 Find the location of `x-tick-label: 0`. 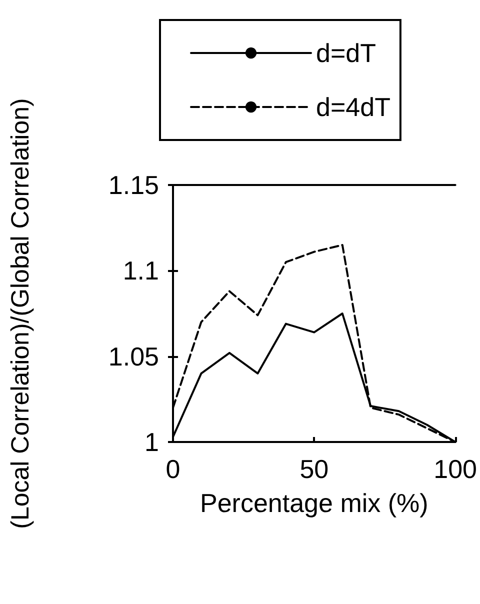

x-tick-label: 0 is located at coordinates (173, 469).